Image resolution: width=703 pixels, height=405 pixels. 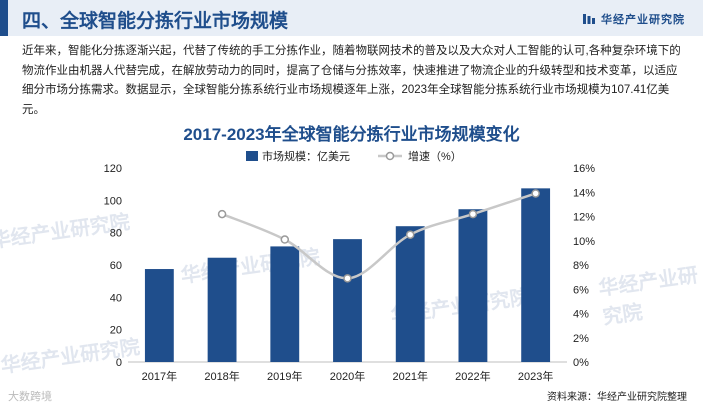 What do you see at coordinates (119, 363) in the screenshot?
I see `y-left-tick-label: 0` at bounding box center [119, 363].